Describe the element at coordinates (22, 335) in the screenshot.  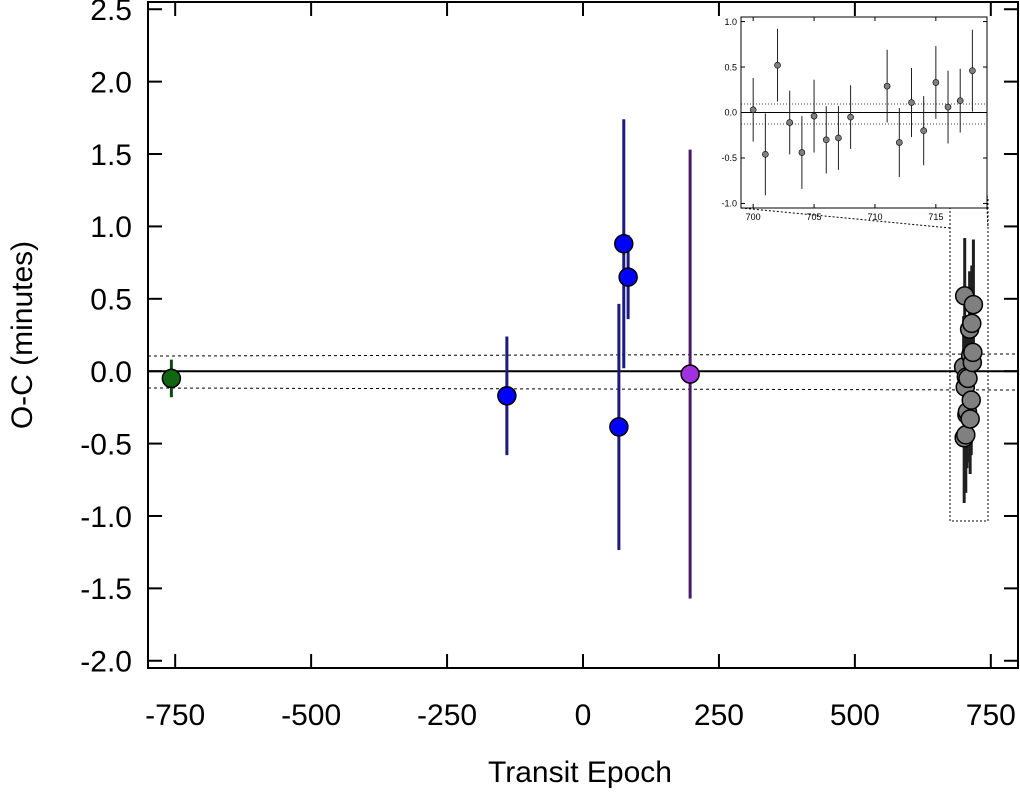
I see `y-axis-title: O-C (minutes)` at that location.